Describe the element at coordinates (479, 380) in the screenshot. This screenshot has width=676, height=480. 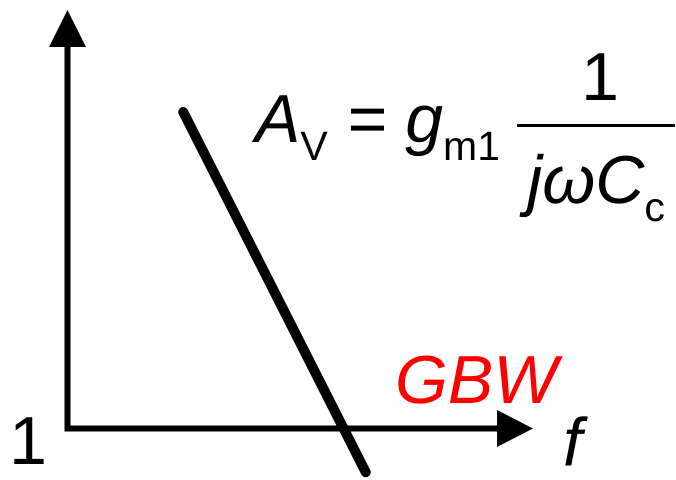
I see `annotation: GBW` at that location.